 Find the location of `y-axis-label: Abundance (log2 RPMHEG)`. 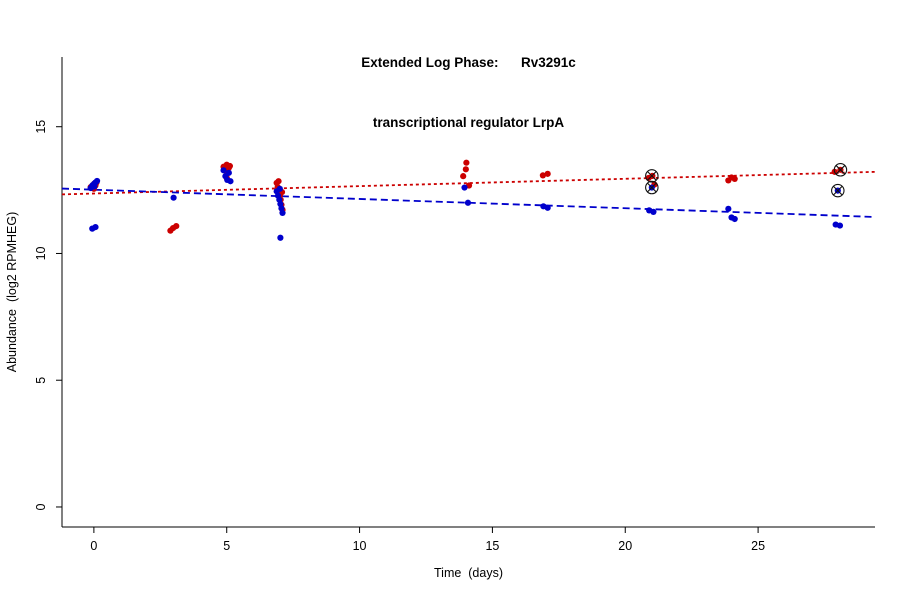

y-axis-label: Abundance (log2 RPMHEG) is located at coordinates (12, 292).